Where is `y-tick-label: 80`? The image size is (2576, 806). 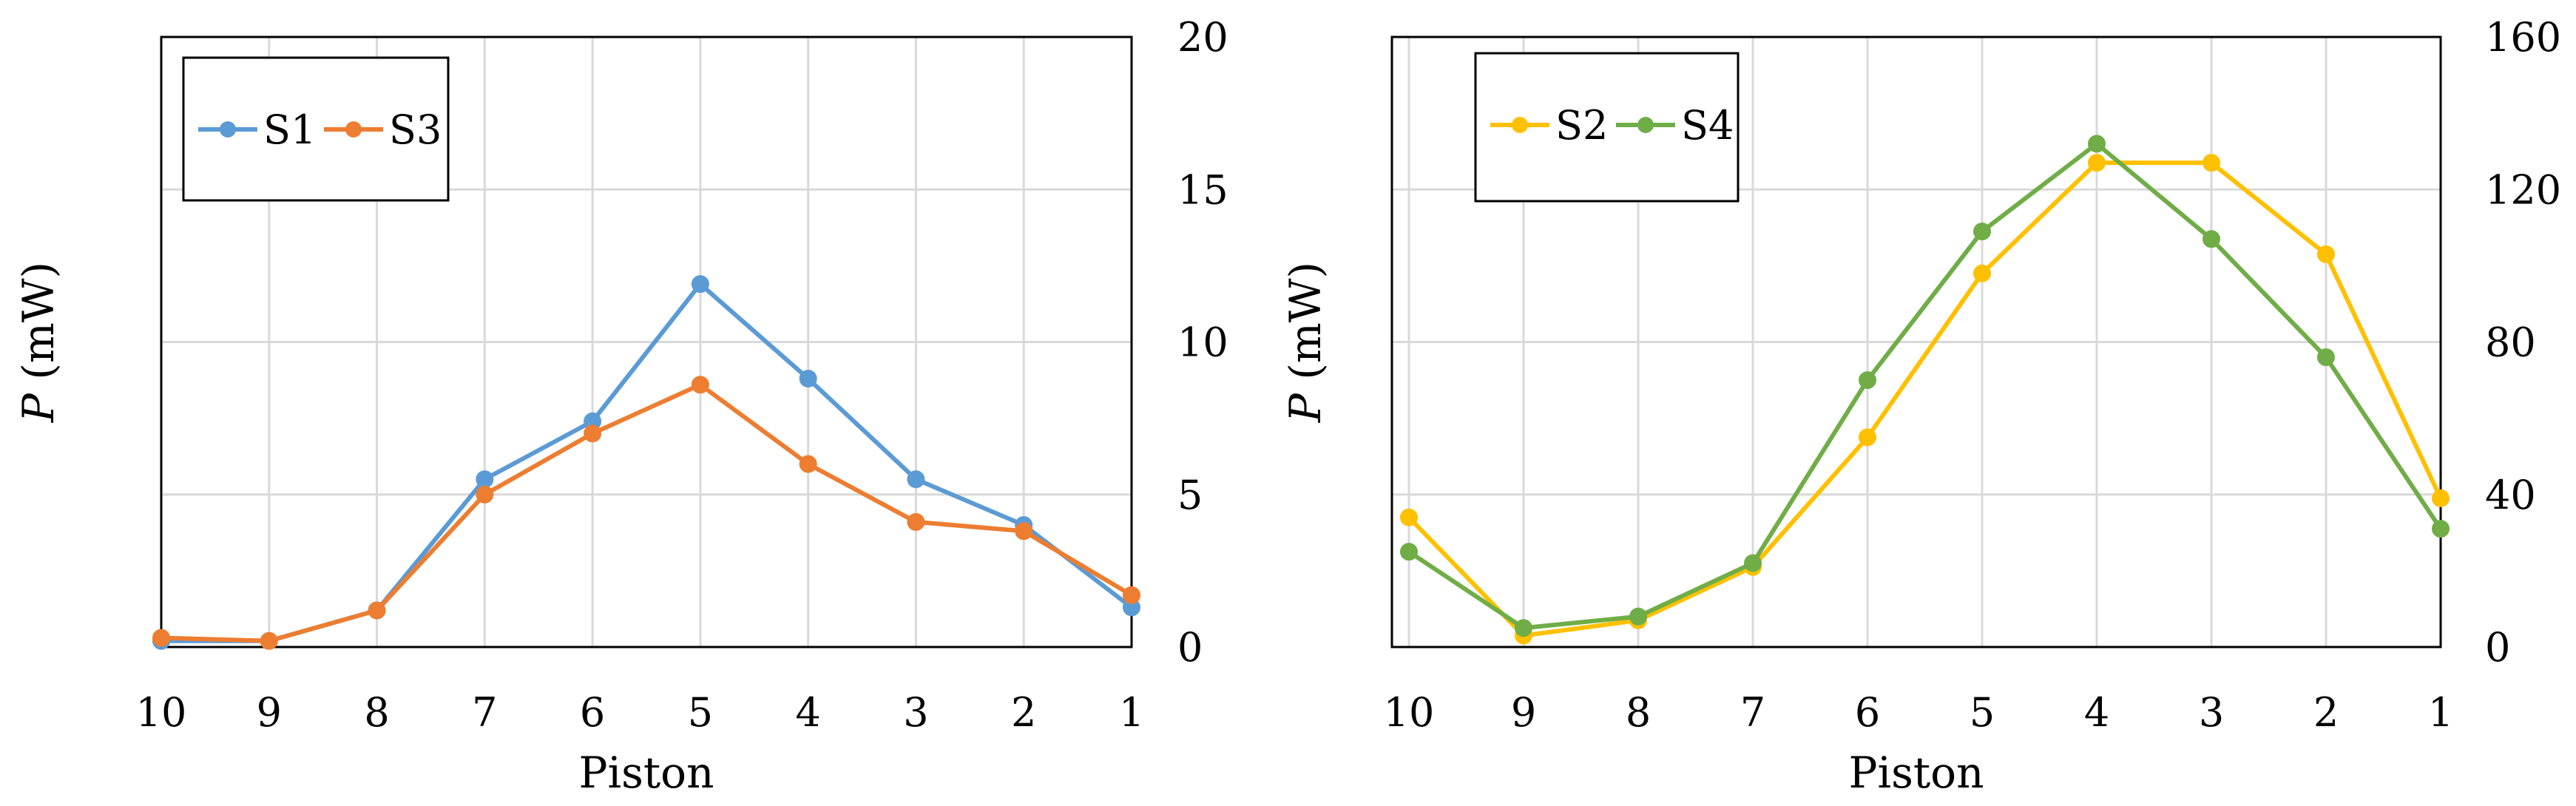
y-tick-label: 80 is located at coordinates (2510, 342).